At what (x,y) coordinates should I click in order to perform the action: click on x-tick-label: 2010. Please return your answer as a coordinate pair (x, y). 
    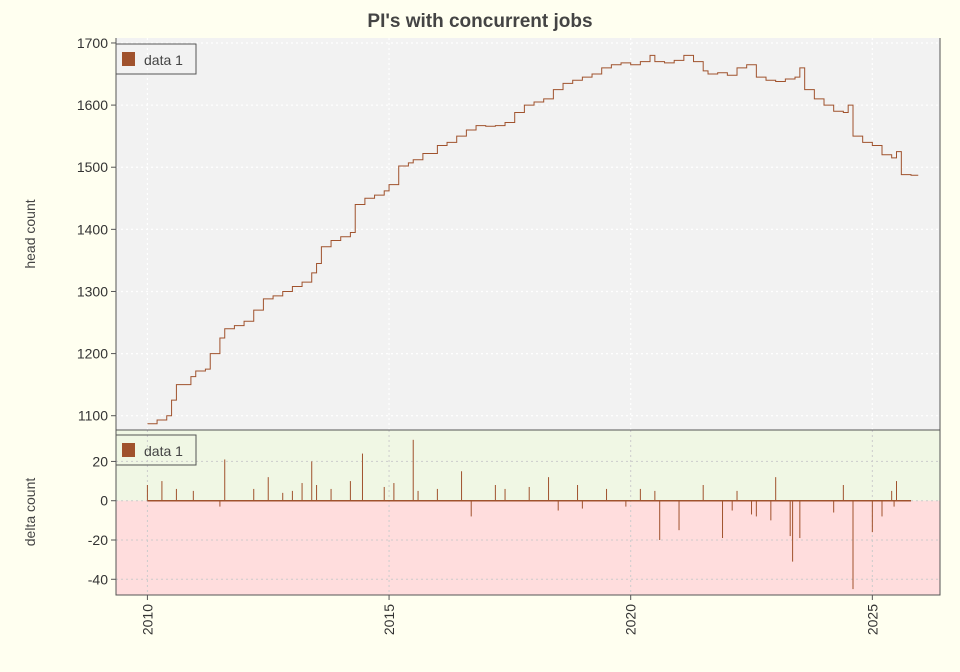
    Looking at the image, I should click on (147, 619).